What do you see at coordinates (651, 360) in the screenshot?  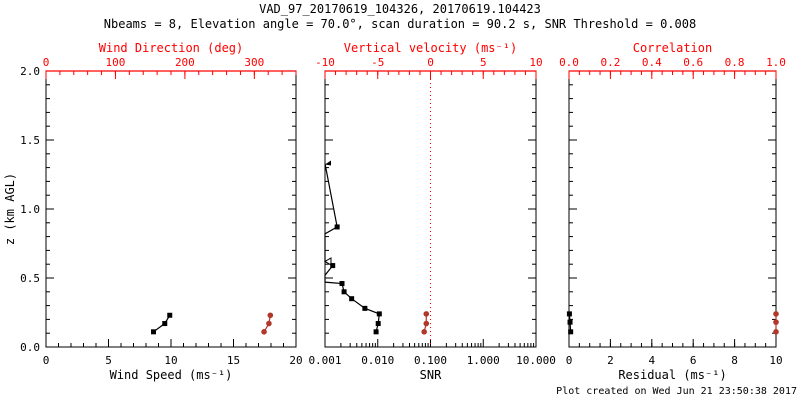 I see `bottom-tick-label: 4` at bounding box center [651, 360].